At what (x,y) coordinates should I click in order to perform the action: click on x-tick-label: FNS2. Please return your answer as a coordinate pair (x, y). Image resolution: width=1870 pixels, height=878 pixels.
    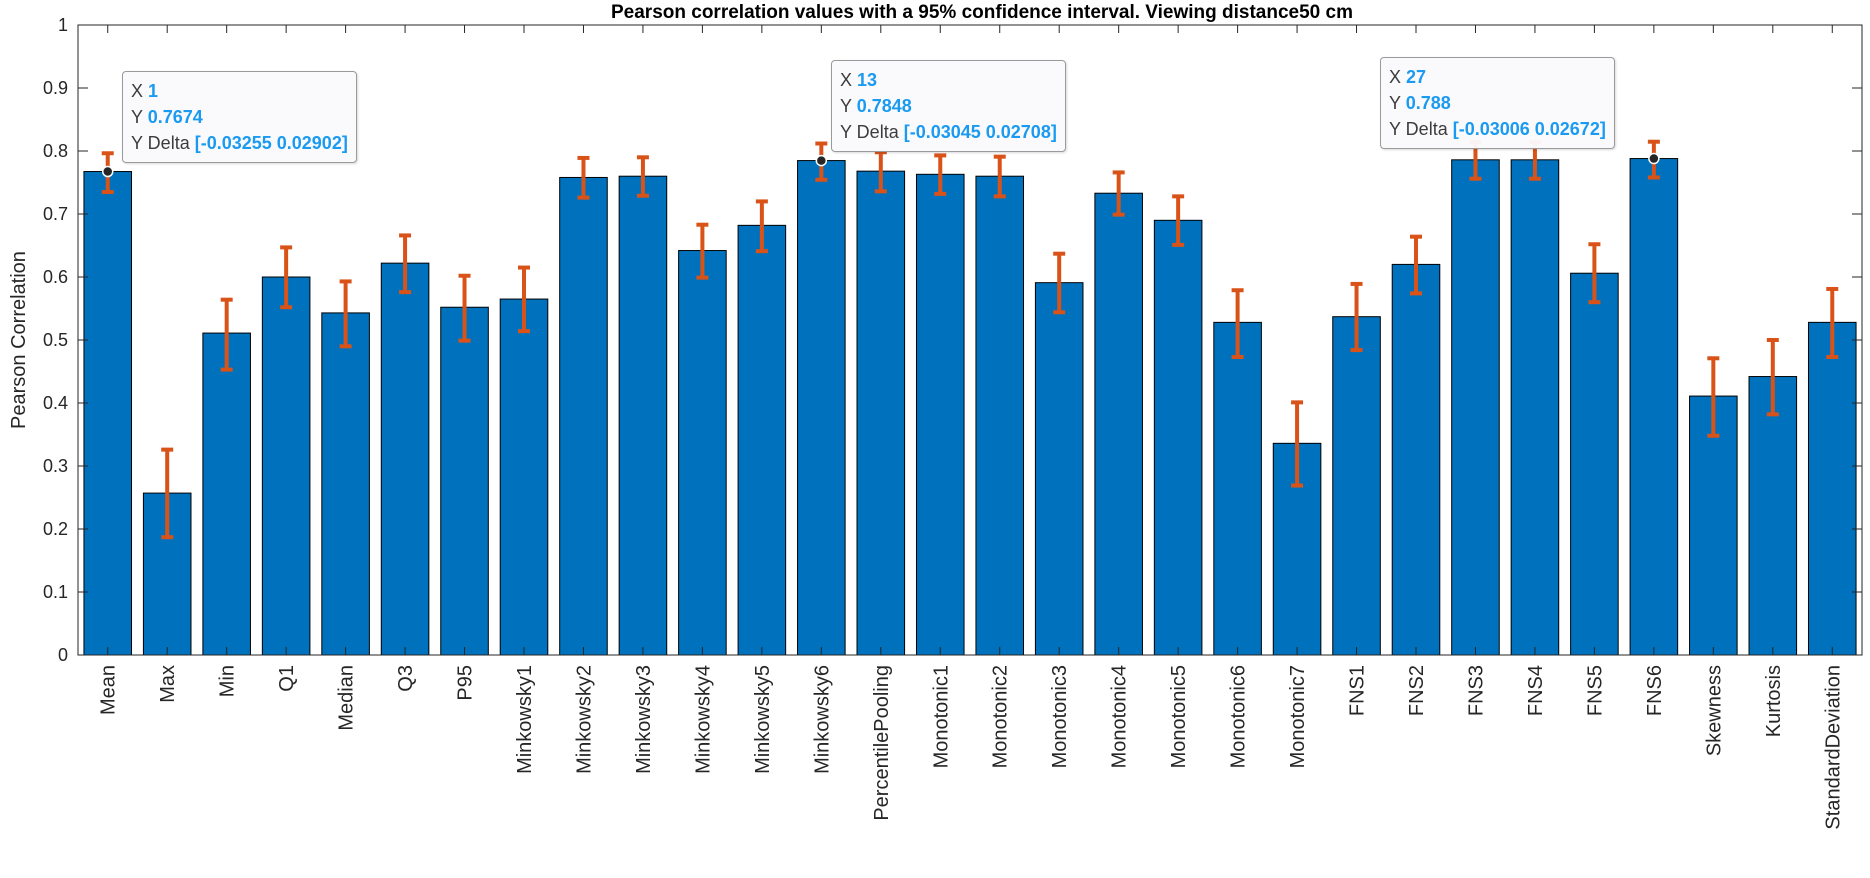
    Looking at the image, I should click on (1417, 690).